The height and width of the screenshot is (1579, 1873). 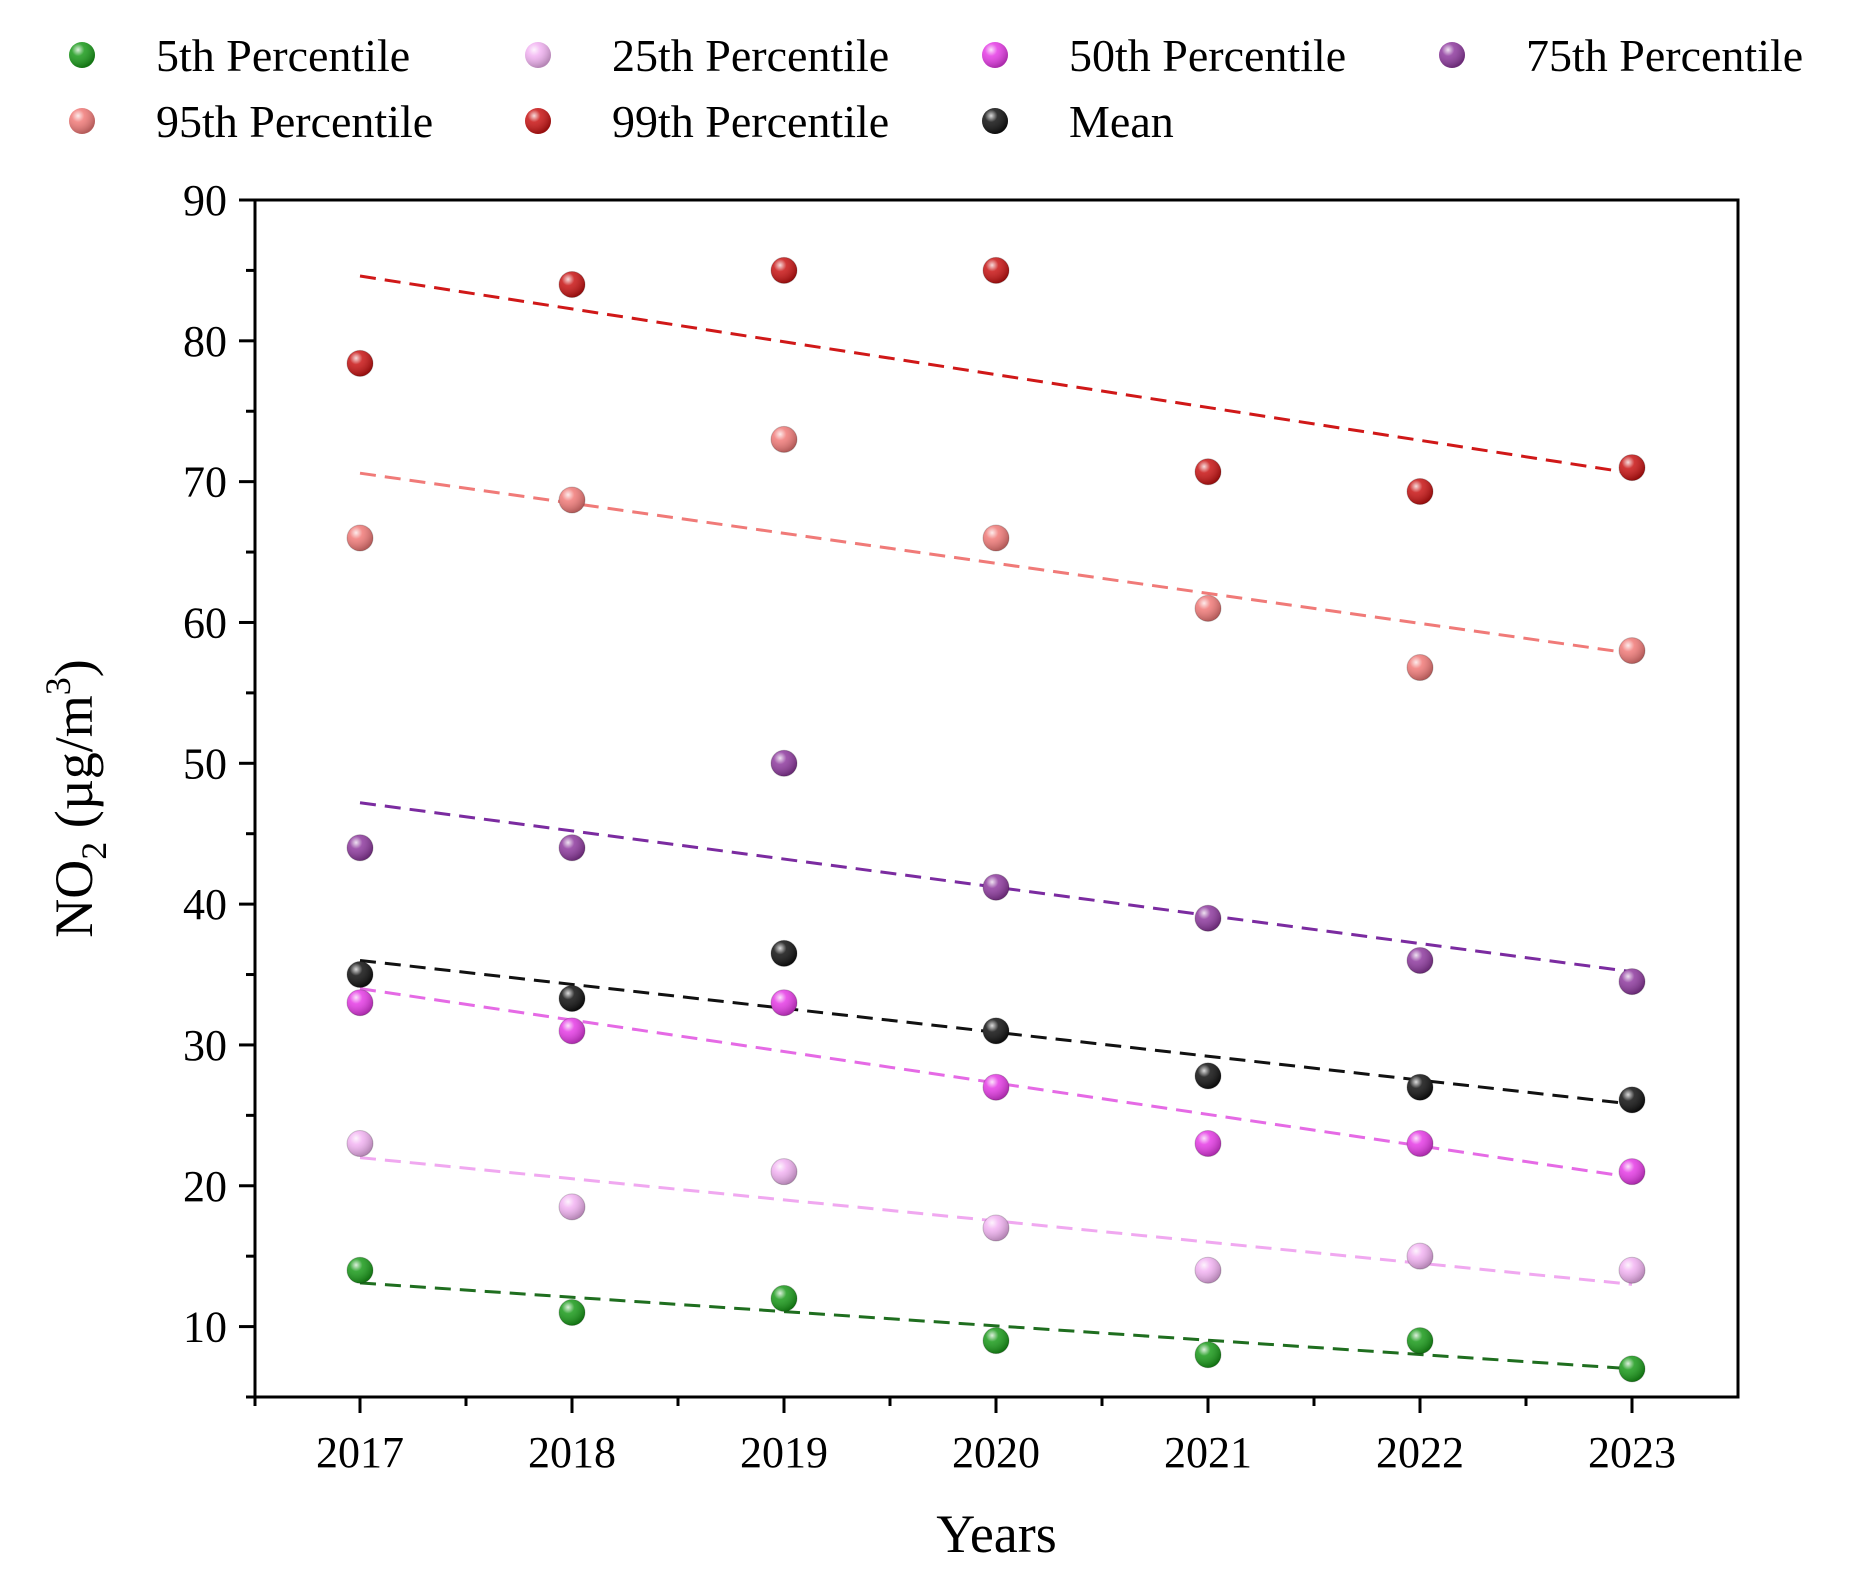 I want to click on legend-item-5th-percentile: 5th Percentile, so click(x=239, y=55).